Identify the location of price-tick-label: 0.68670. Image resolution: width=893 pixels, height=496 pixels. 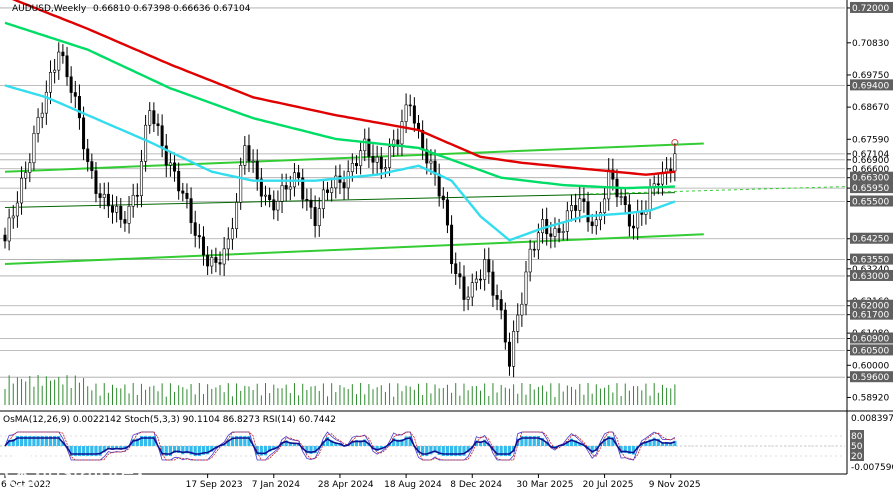
(870, 108).